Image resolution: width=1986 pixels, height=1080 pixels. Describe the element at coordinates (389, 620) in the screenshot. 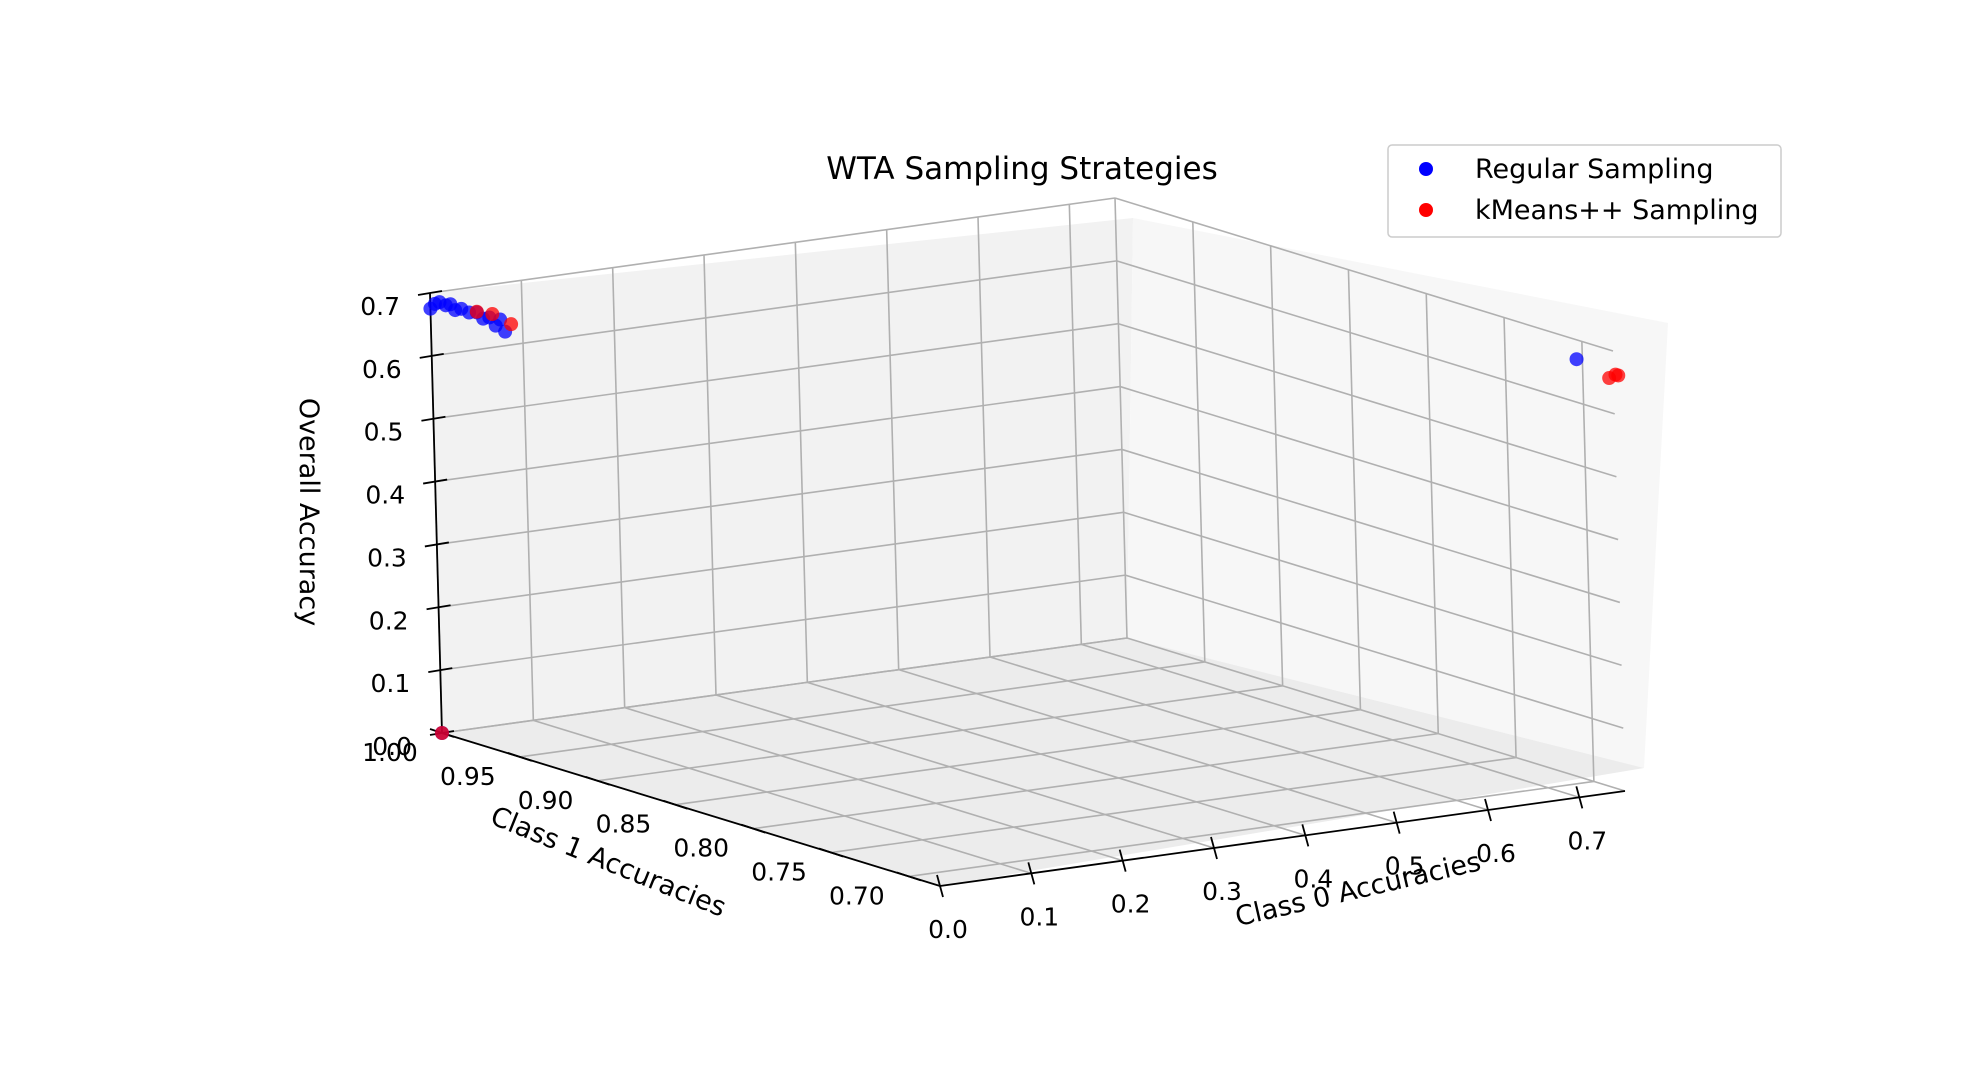

I see `z-tick-label: 0.2` at that location.